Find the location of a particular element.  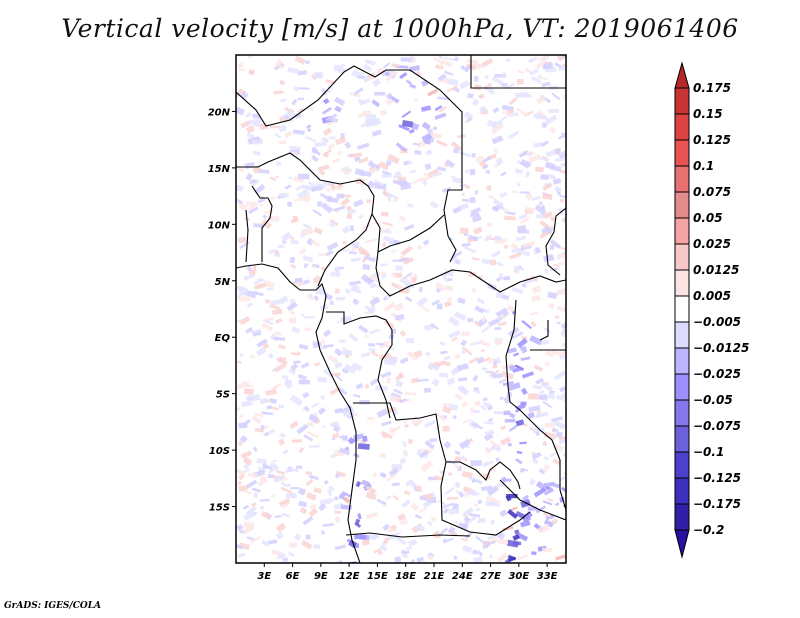

colorbar-label: 0.05 is located at coordinates (708, 218).